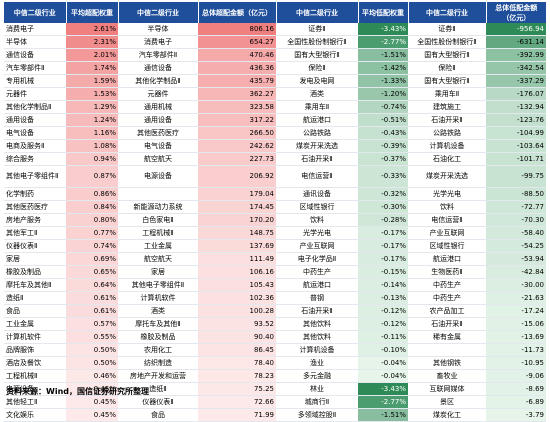 Image resolution: width=550 pixels, height=422 pixels. What do you see at coordinates (447, 107) in the screenshot?
I see `industry-cell: 建筑施工` at bounding box center [447, 107].